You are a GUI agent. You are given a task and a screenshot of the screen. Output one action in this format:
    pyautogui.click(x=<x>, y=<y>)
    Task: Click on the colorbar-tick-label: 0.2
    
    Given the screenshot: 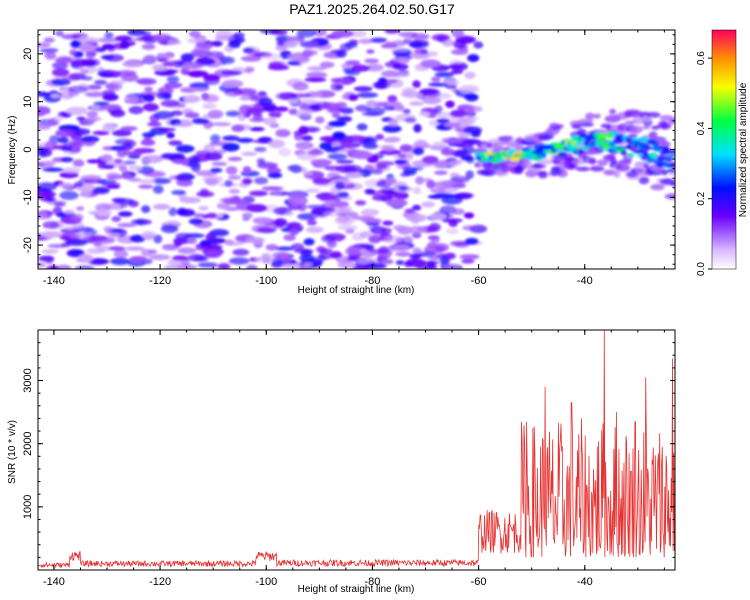 What is the action you would take?
    pyautogui.click(x=701, y=198)
    